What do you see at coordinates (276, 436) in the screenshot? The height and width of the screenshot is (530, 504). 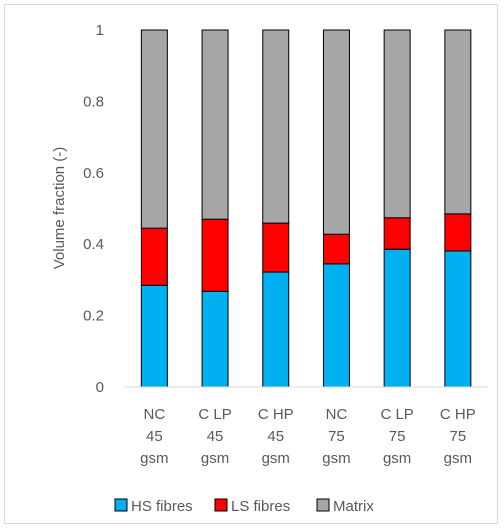 I see `x-category-label: C HP 45 gsm` at bounding box center [276, 436].